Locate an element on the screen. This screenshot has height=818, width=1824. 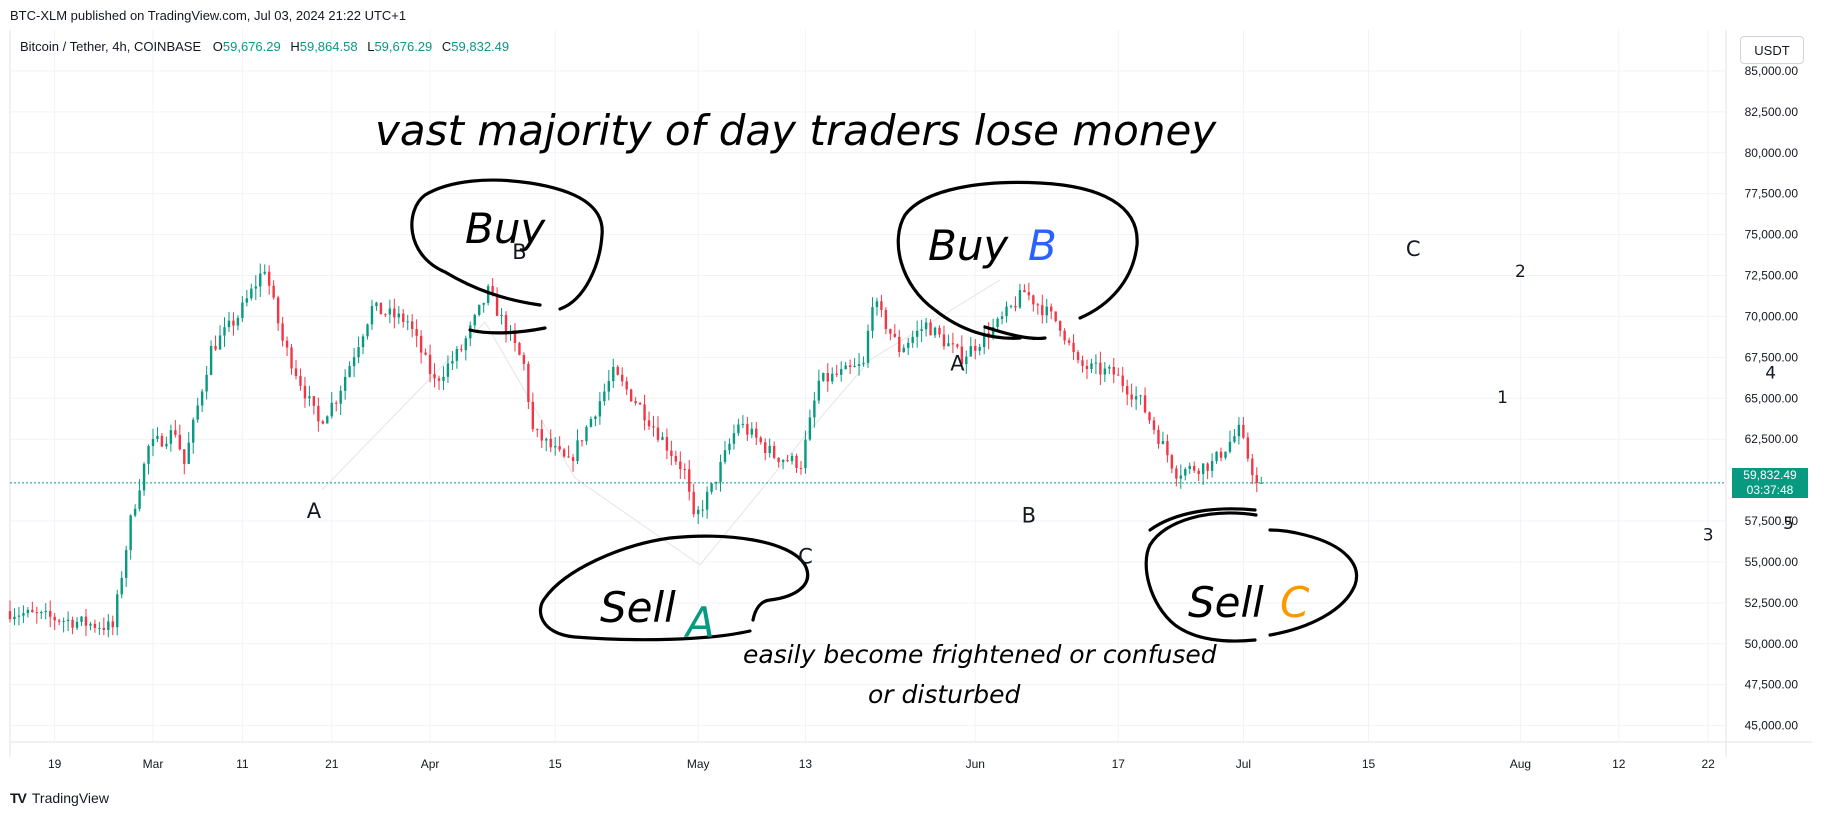
wave-label-n5: 5 is located at coordinates (1788, 524).